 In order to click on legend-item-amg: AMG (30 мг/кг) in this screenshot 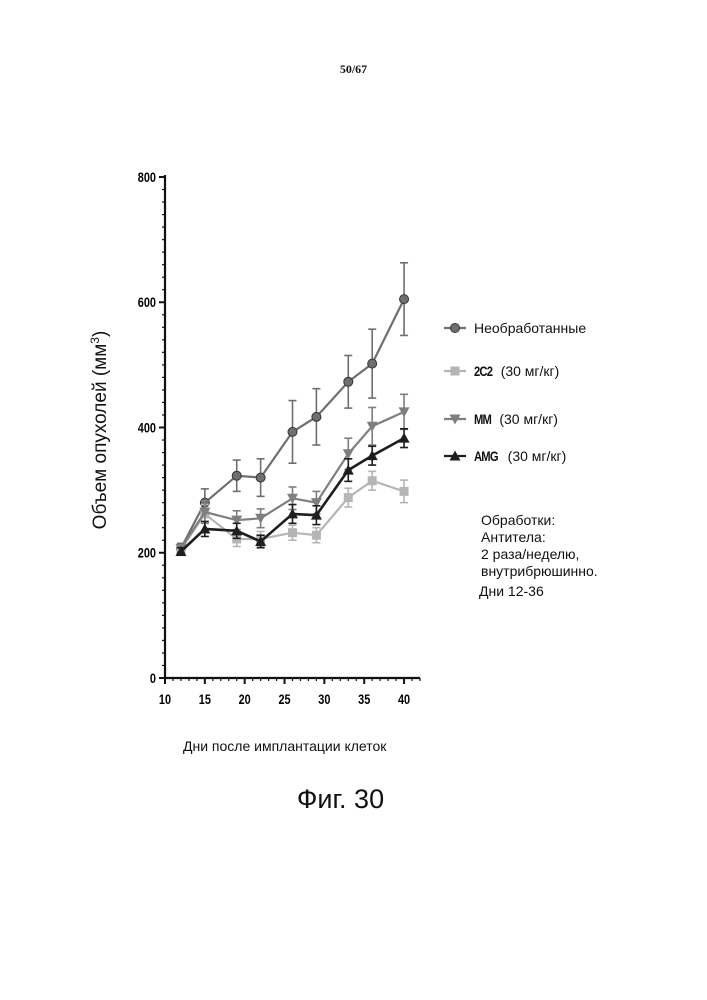, I will do `click(504, 456)`.